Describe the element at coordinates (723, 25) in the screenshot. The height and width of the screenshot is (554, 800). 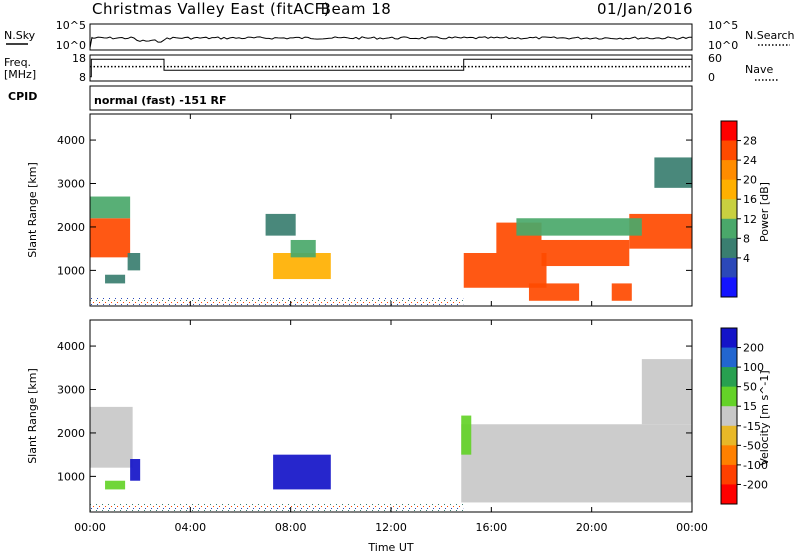
I see `noise-right-tick-top: 10^5` at that location.